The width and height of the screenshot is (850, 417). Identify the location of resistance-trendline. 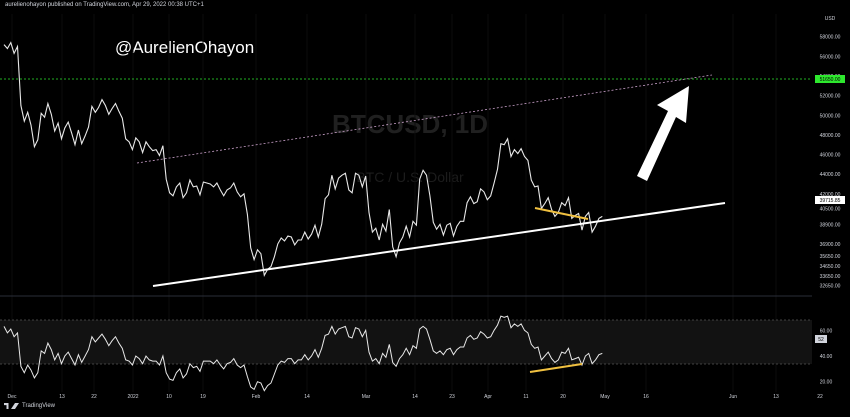
(424, 119).